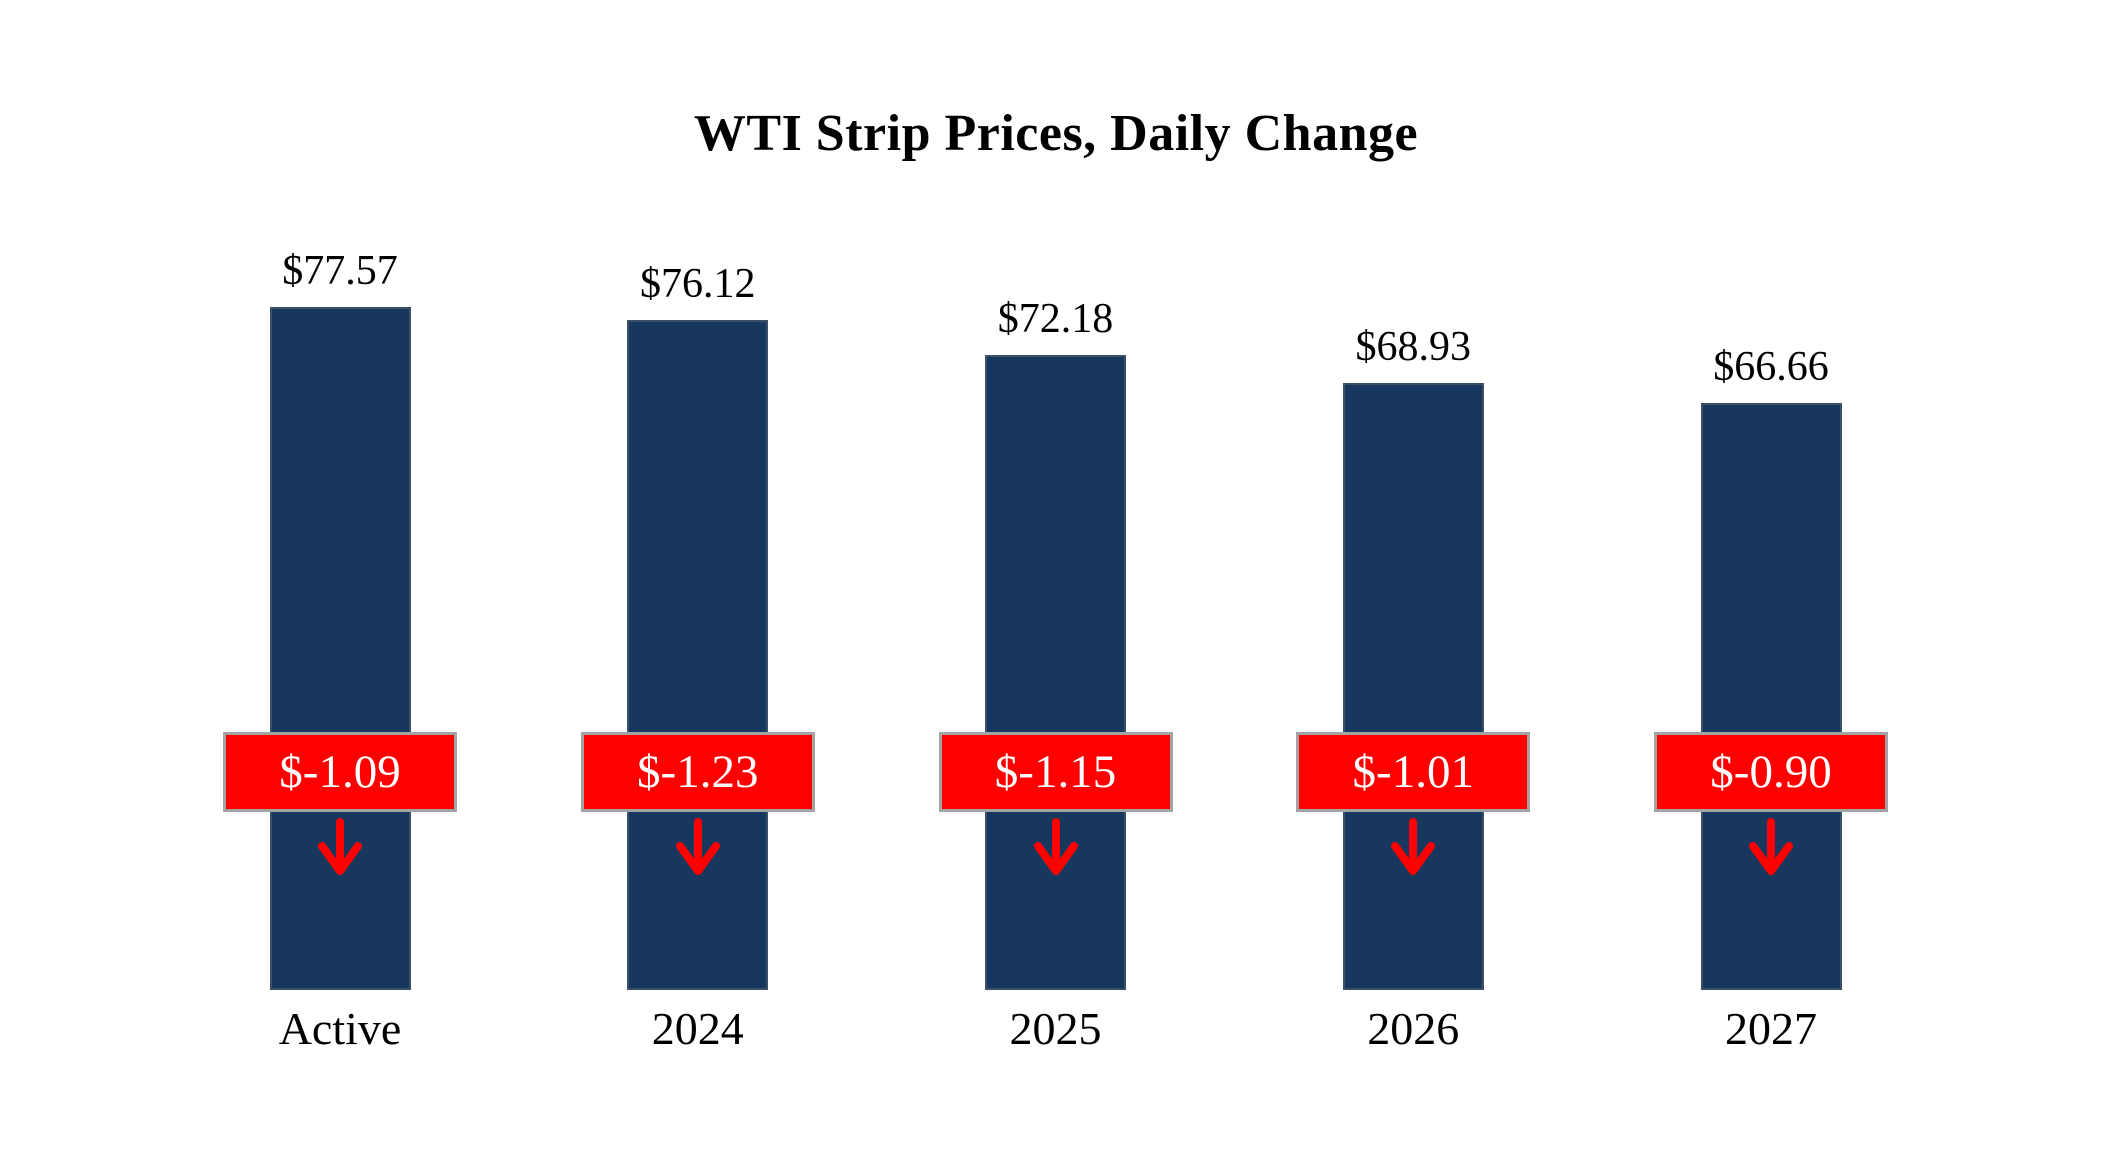 This screenshot has height=1152, width=2112. What do you see at coordinates (1413, 347) in the screenshot?
I see `bar-value-label: $68.93` at bounding box center [1413, 347].